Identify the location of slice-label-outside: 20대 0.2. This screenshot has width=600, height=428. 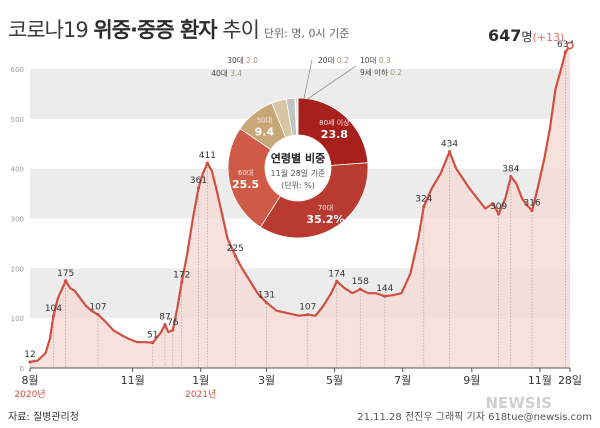
(333, 60).